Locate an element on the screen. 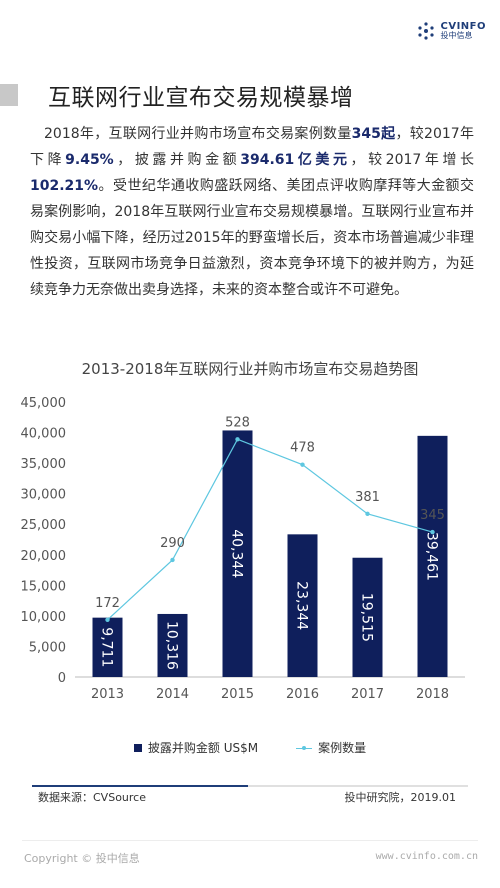 The width and height of the screenshot is (500, 888). bar-value-label: 39,461 is located at coordinates (432, 556).